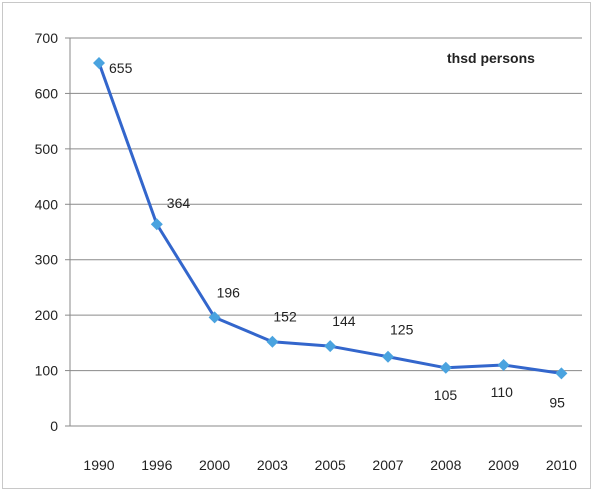 The image size is (595, 493). Describe the element at coordinates (47, 260) in the screenshot. I see `y-tick-label-300: 300` at that location.